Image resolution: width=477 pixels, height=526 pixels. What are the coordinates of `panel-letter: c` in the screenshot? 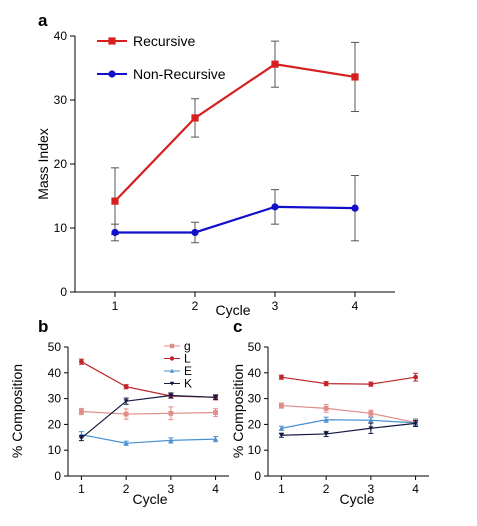 It's located at (237, 326).